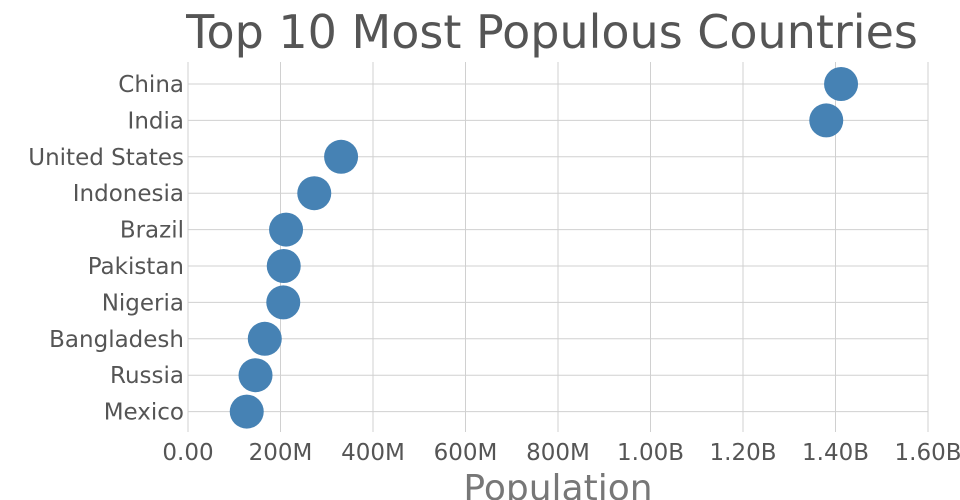 This screenshot has width=960, height=500. Describe the element at coordinates (373, 453) in the screenshot. I see `x-tick-label: 400M` at that location.